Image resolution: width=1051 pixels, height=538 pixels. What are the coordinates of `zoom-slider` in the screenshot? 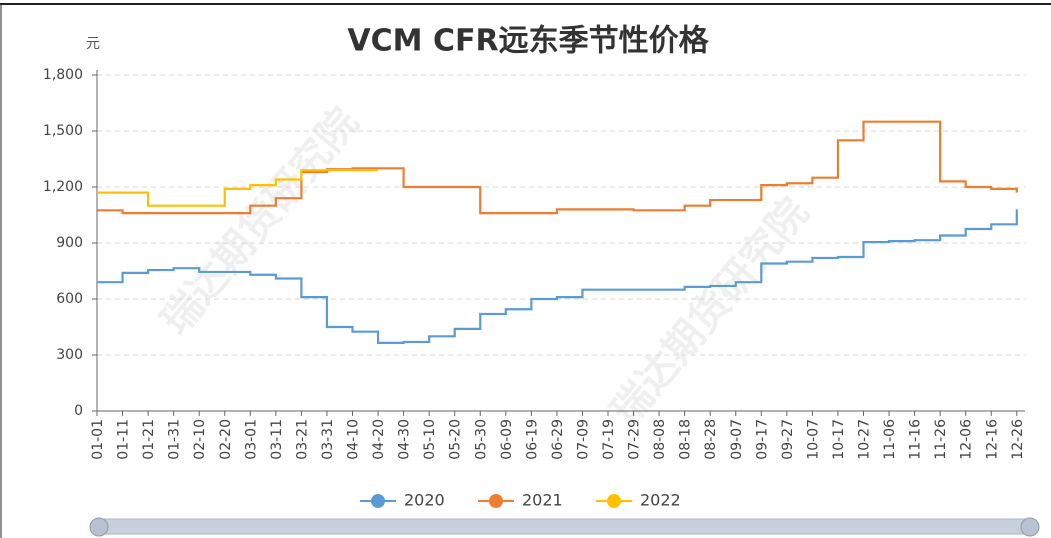 It's located at (563, 526).